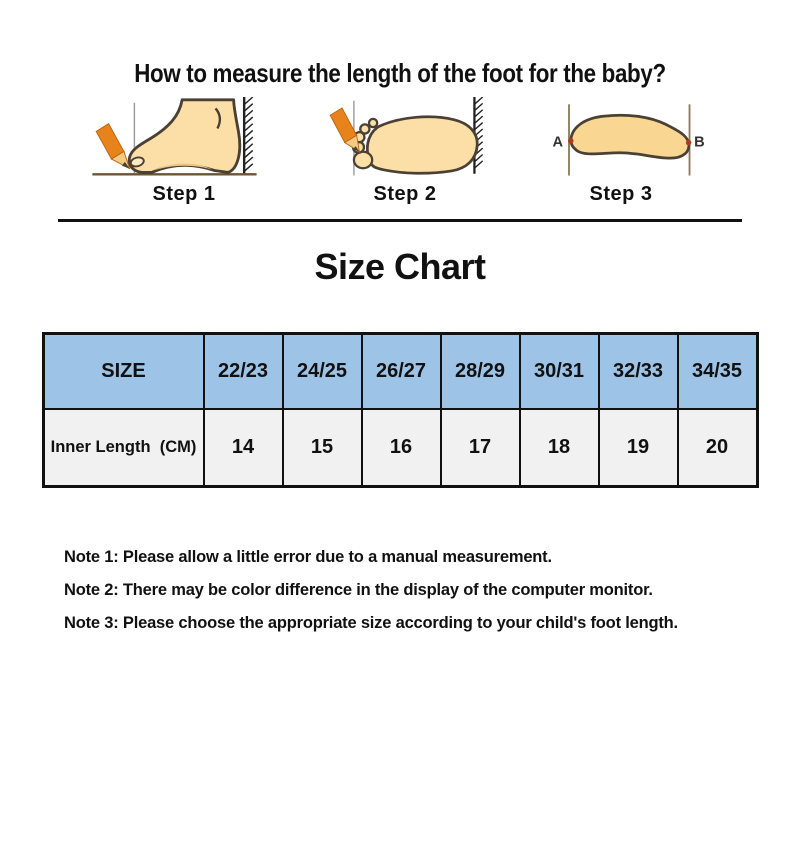 The image size is (800, 858). Describe the element at coordinates (247, 135) in the screenshot. I see `wall-hatching` at that location.